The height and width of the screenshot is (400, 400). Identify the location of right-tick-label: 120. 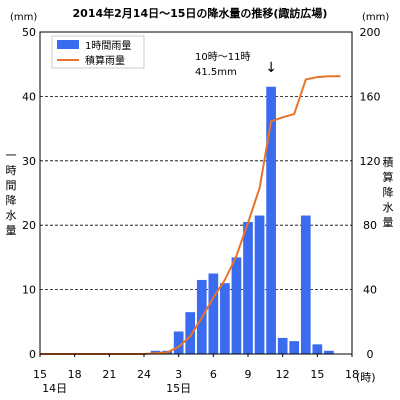
(370, 161).